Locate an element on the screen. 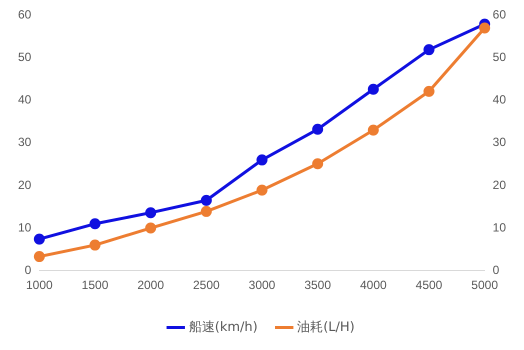 The width and height of the screenshot is (524, 350). y-tick-label: 0 is located at coordinates (28, 269).